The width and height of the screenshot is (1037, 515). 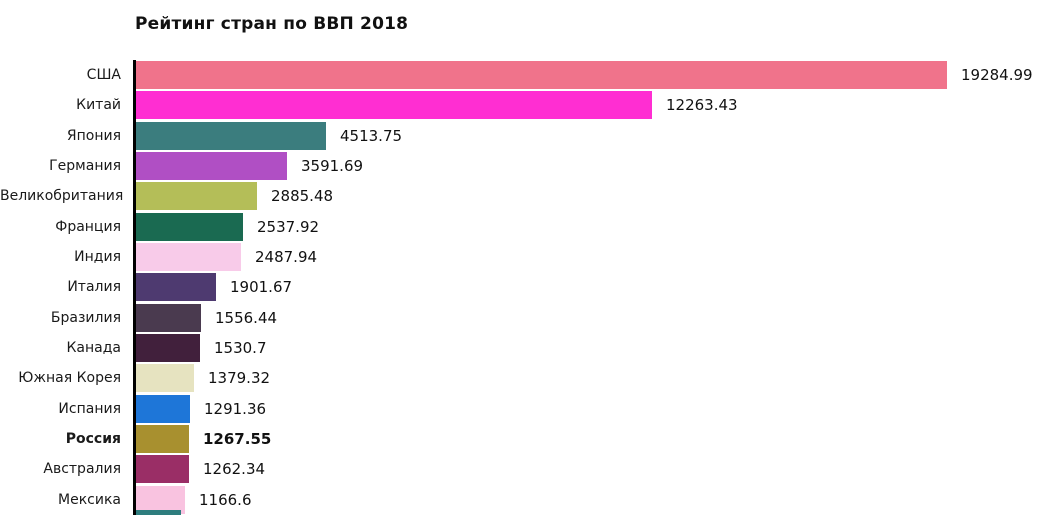 What do you see at coordinates (518, 409) in the screenshot?
I see `chart-row: Испания 1291.36` at bounding box center [518, 409].